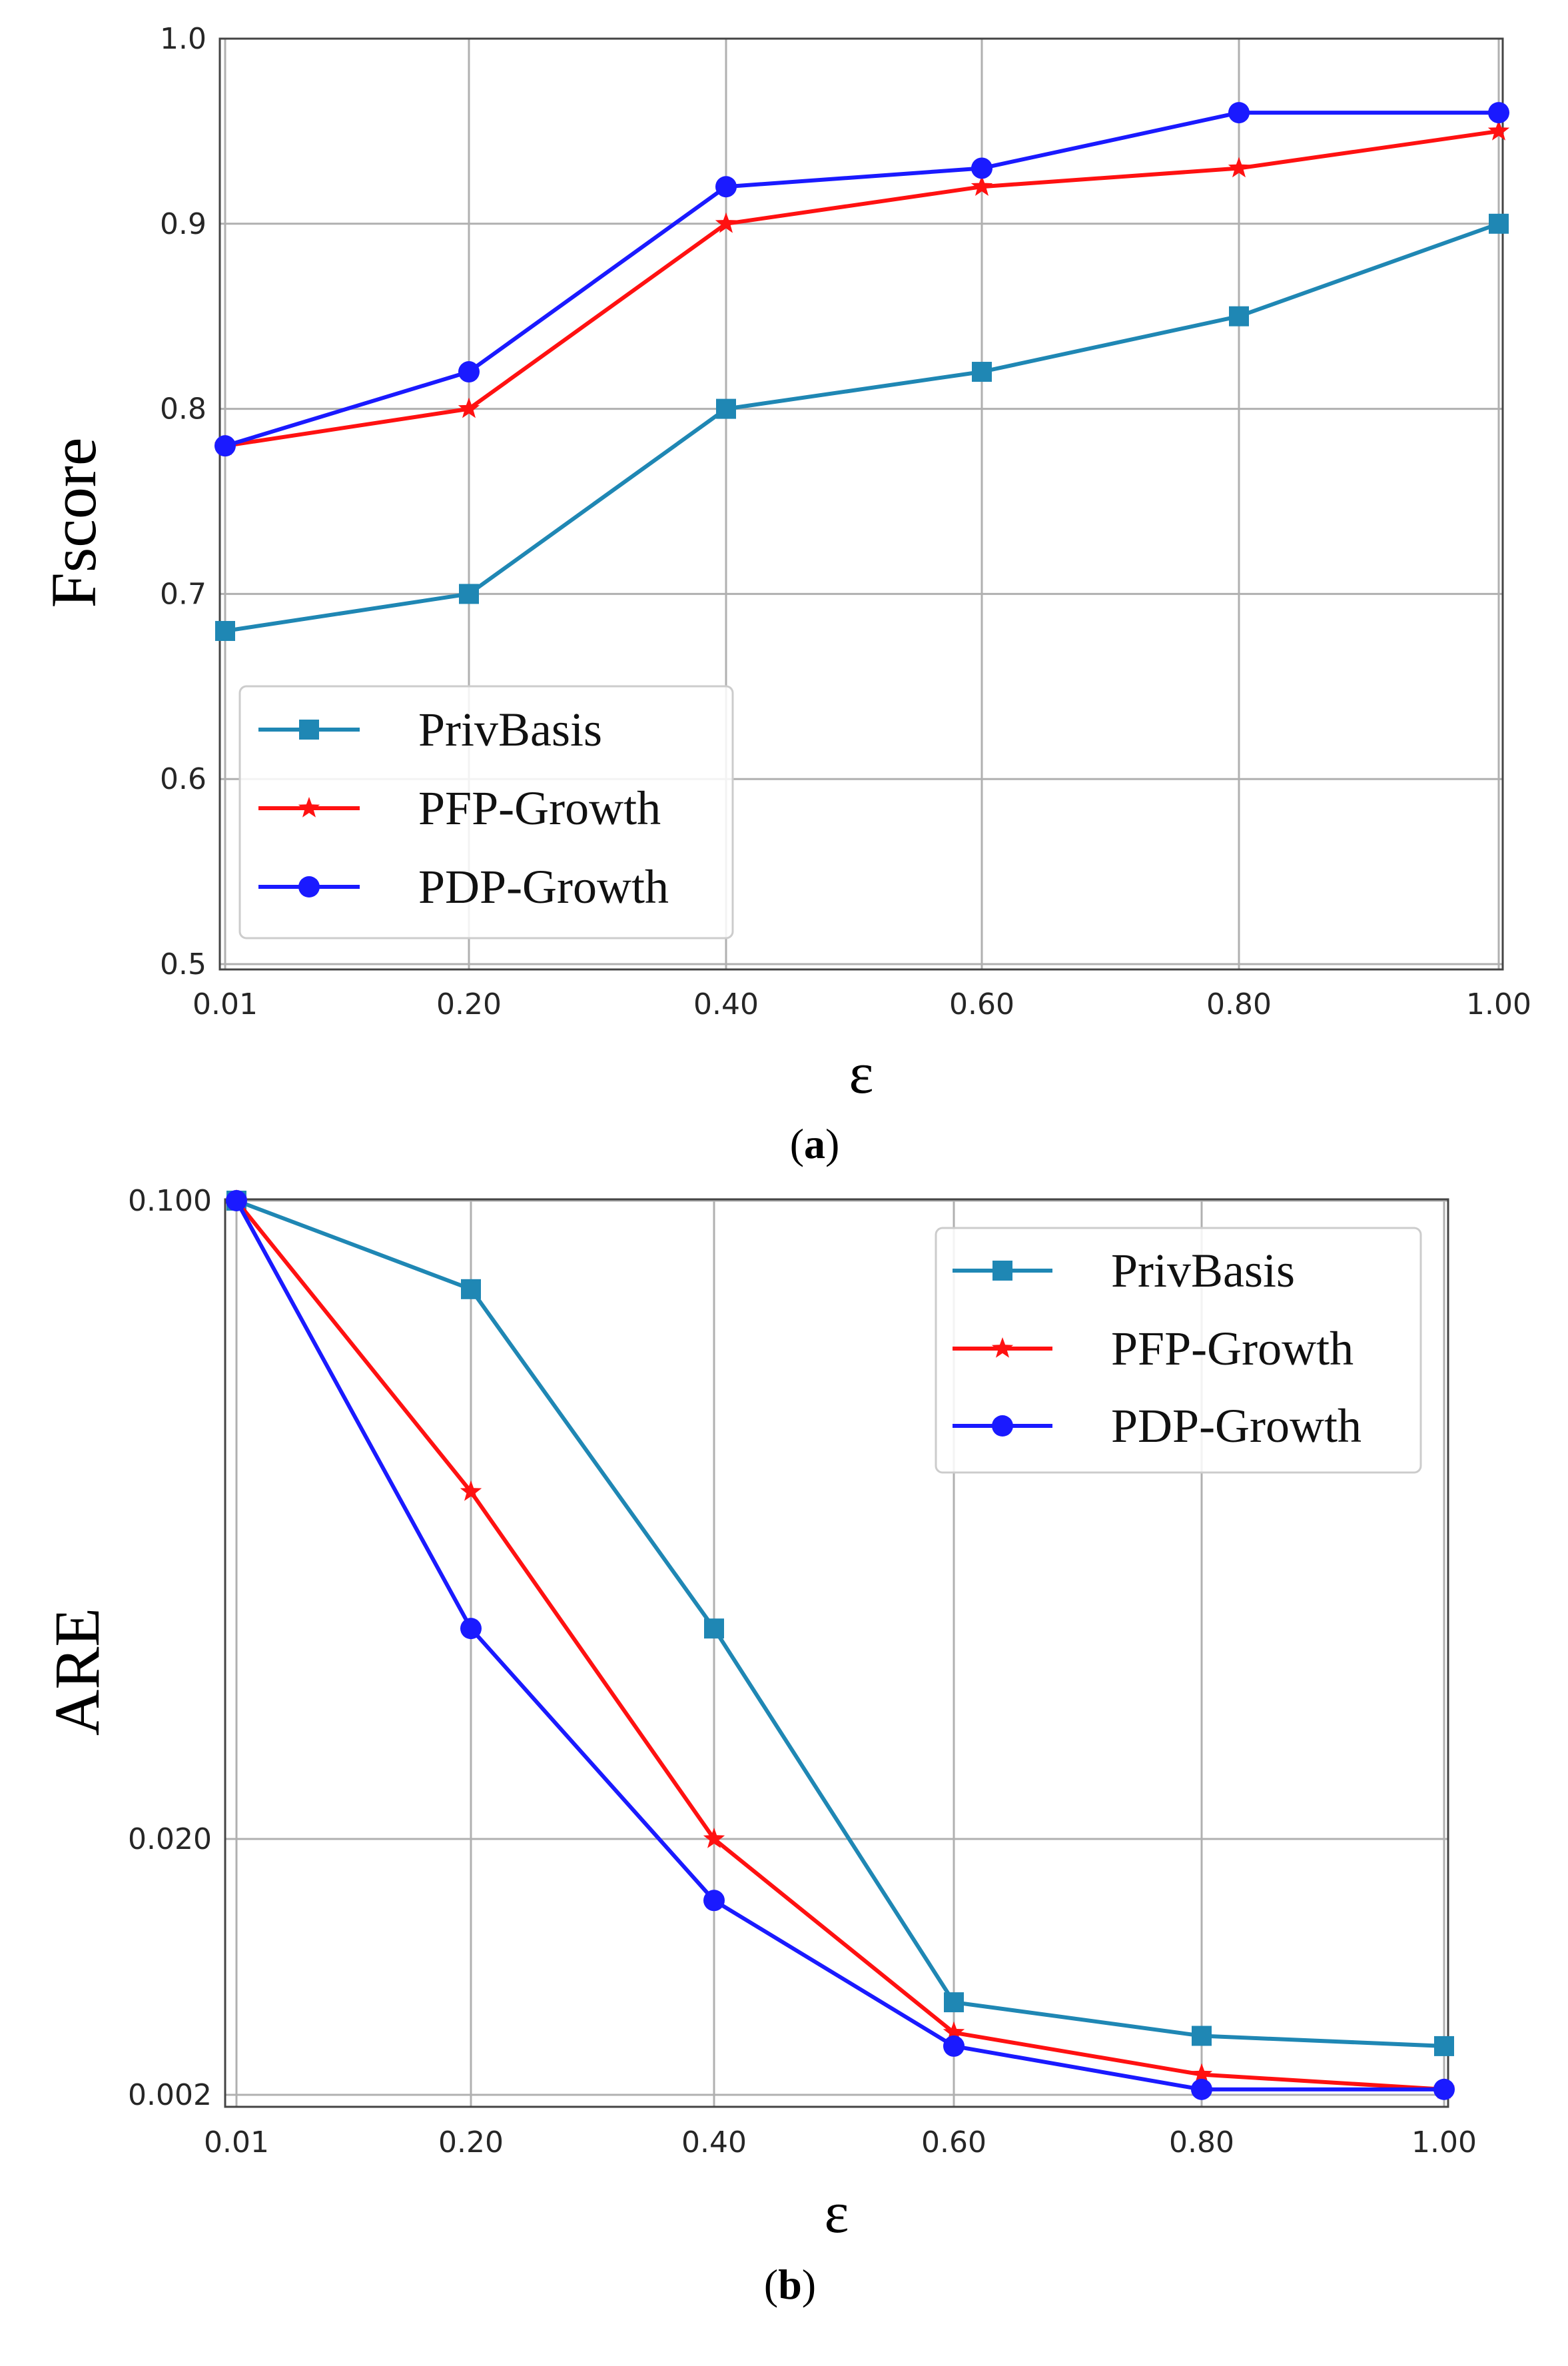  Describe the element at coordinates (183, 409) in the screenshot. I see `y-tick-label: 0.8` at that location.